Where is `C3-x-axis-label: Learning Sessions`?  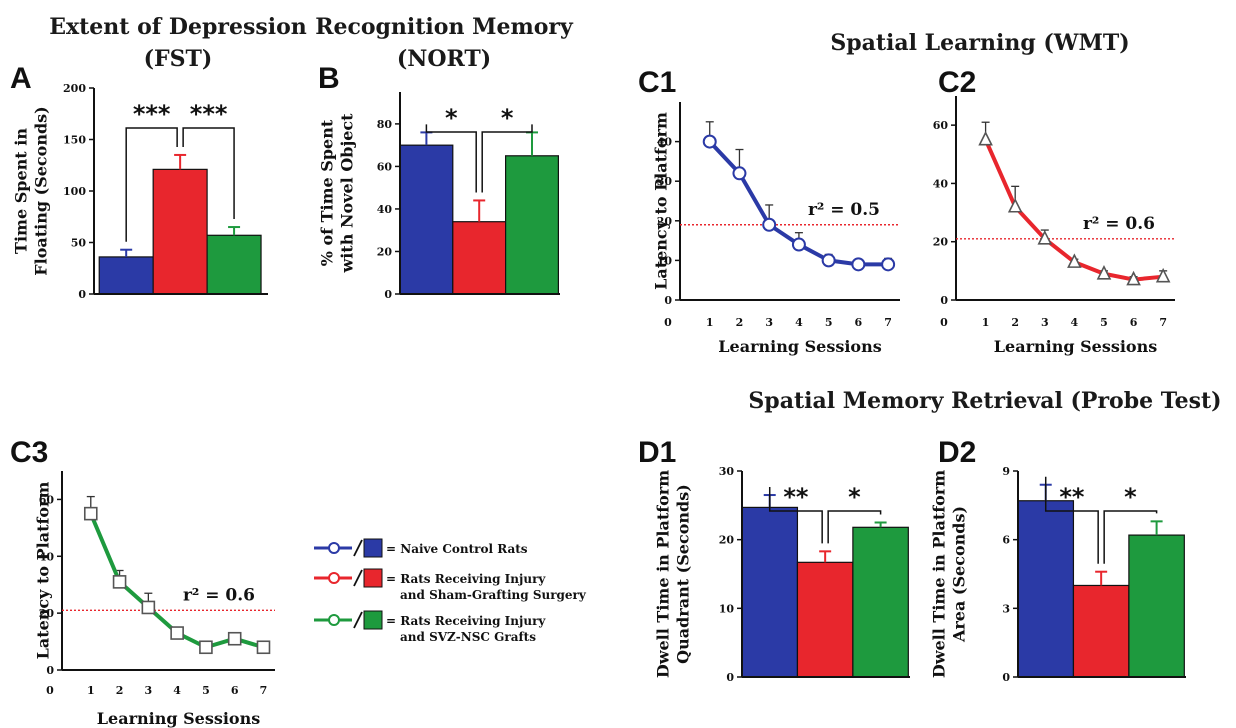 C3-x-axis-label: Learning Sessions is located at coordinates (178, 718).